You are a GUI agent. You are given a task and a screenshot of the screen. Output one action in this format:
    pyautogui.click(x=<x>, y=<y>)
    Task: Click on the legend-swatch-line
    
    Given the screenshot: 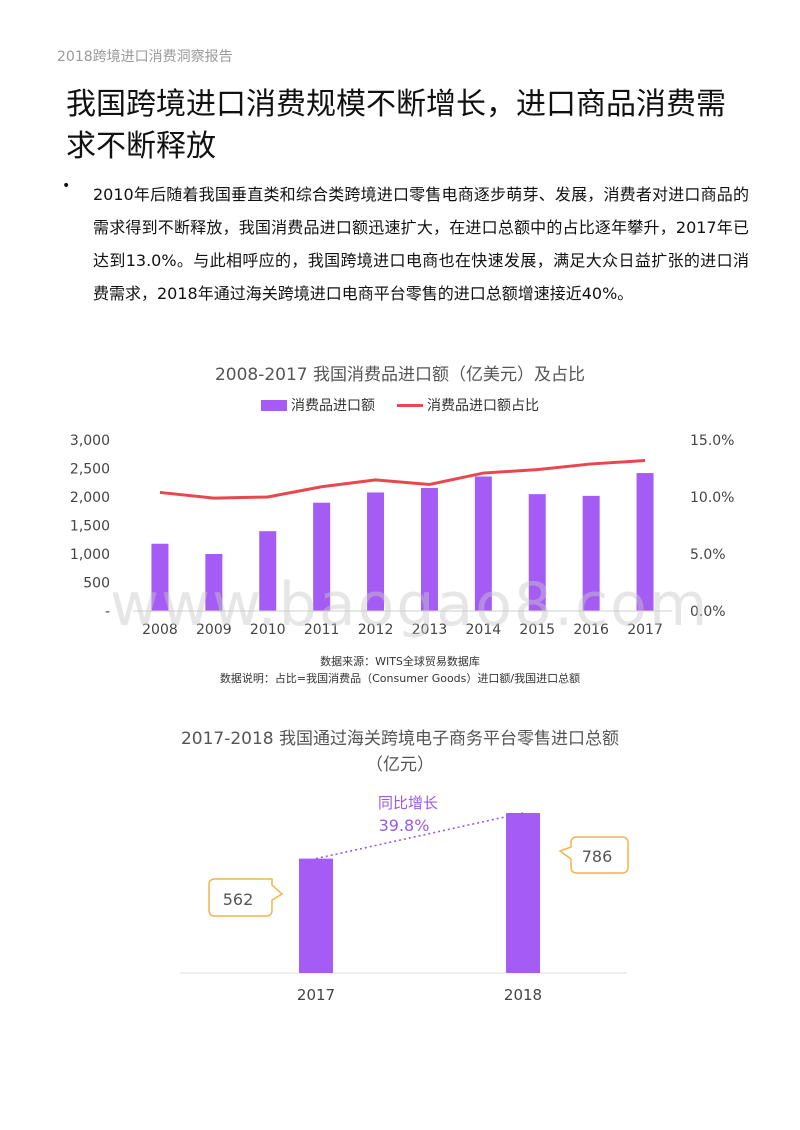 What is the action you would take?
    pyautogui.click(x=410, y=405)
    